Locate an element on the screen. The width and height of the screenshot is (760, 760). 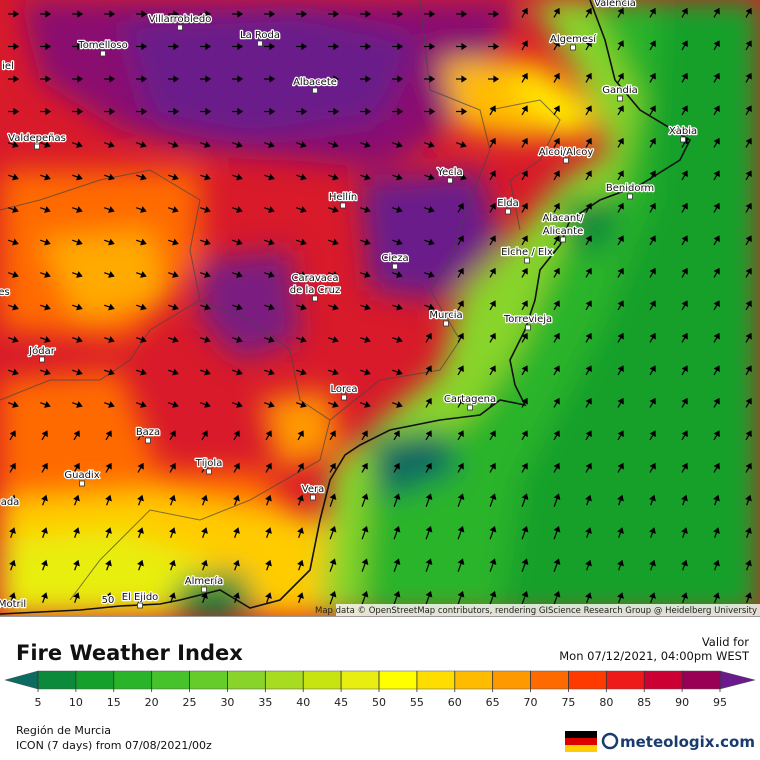
city-label: Torrevieja is located at coordinates (527, 319).